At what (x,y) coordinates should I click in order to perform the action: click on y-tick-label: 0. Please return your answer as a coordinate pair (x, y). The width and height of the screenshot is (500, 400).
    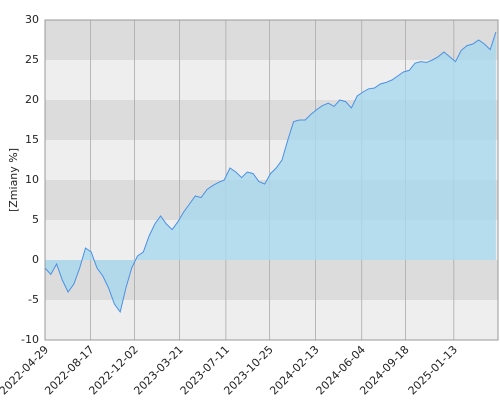
    Looking at the image, I should click on (35, 259).